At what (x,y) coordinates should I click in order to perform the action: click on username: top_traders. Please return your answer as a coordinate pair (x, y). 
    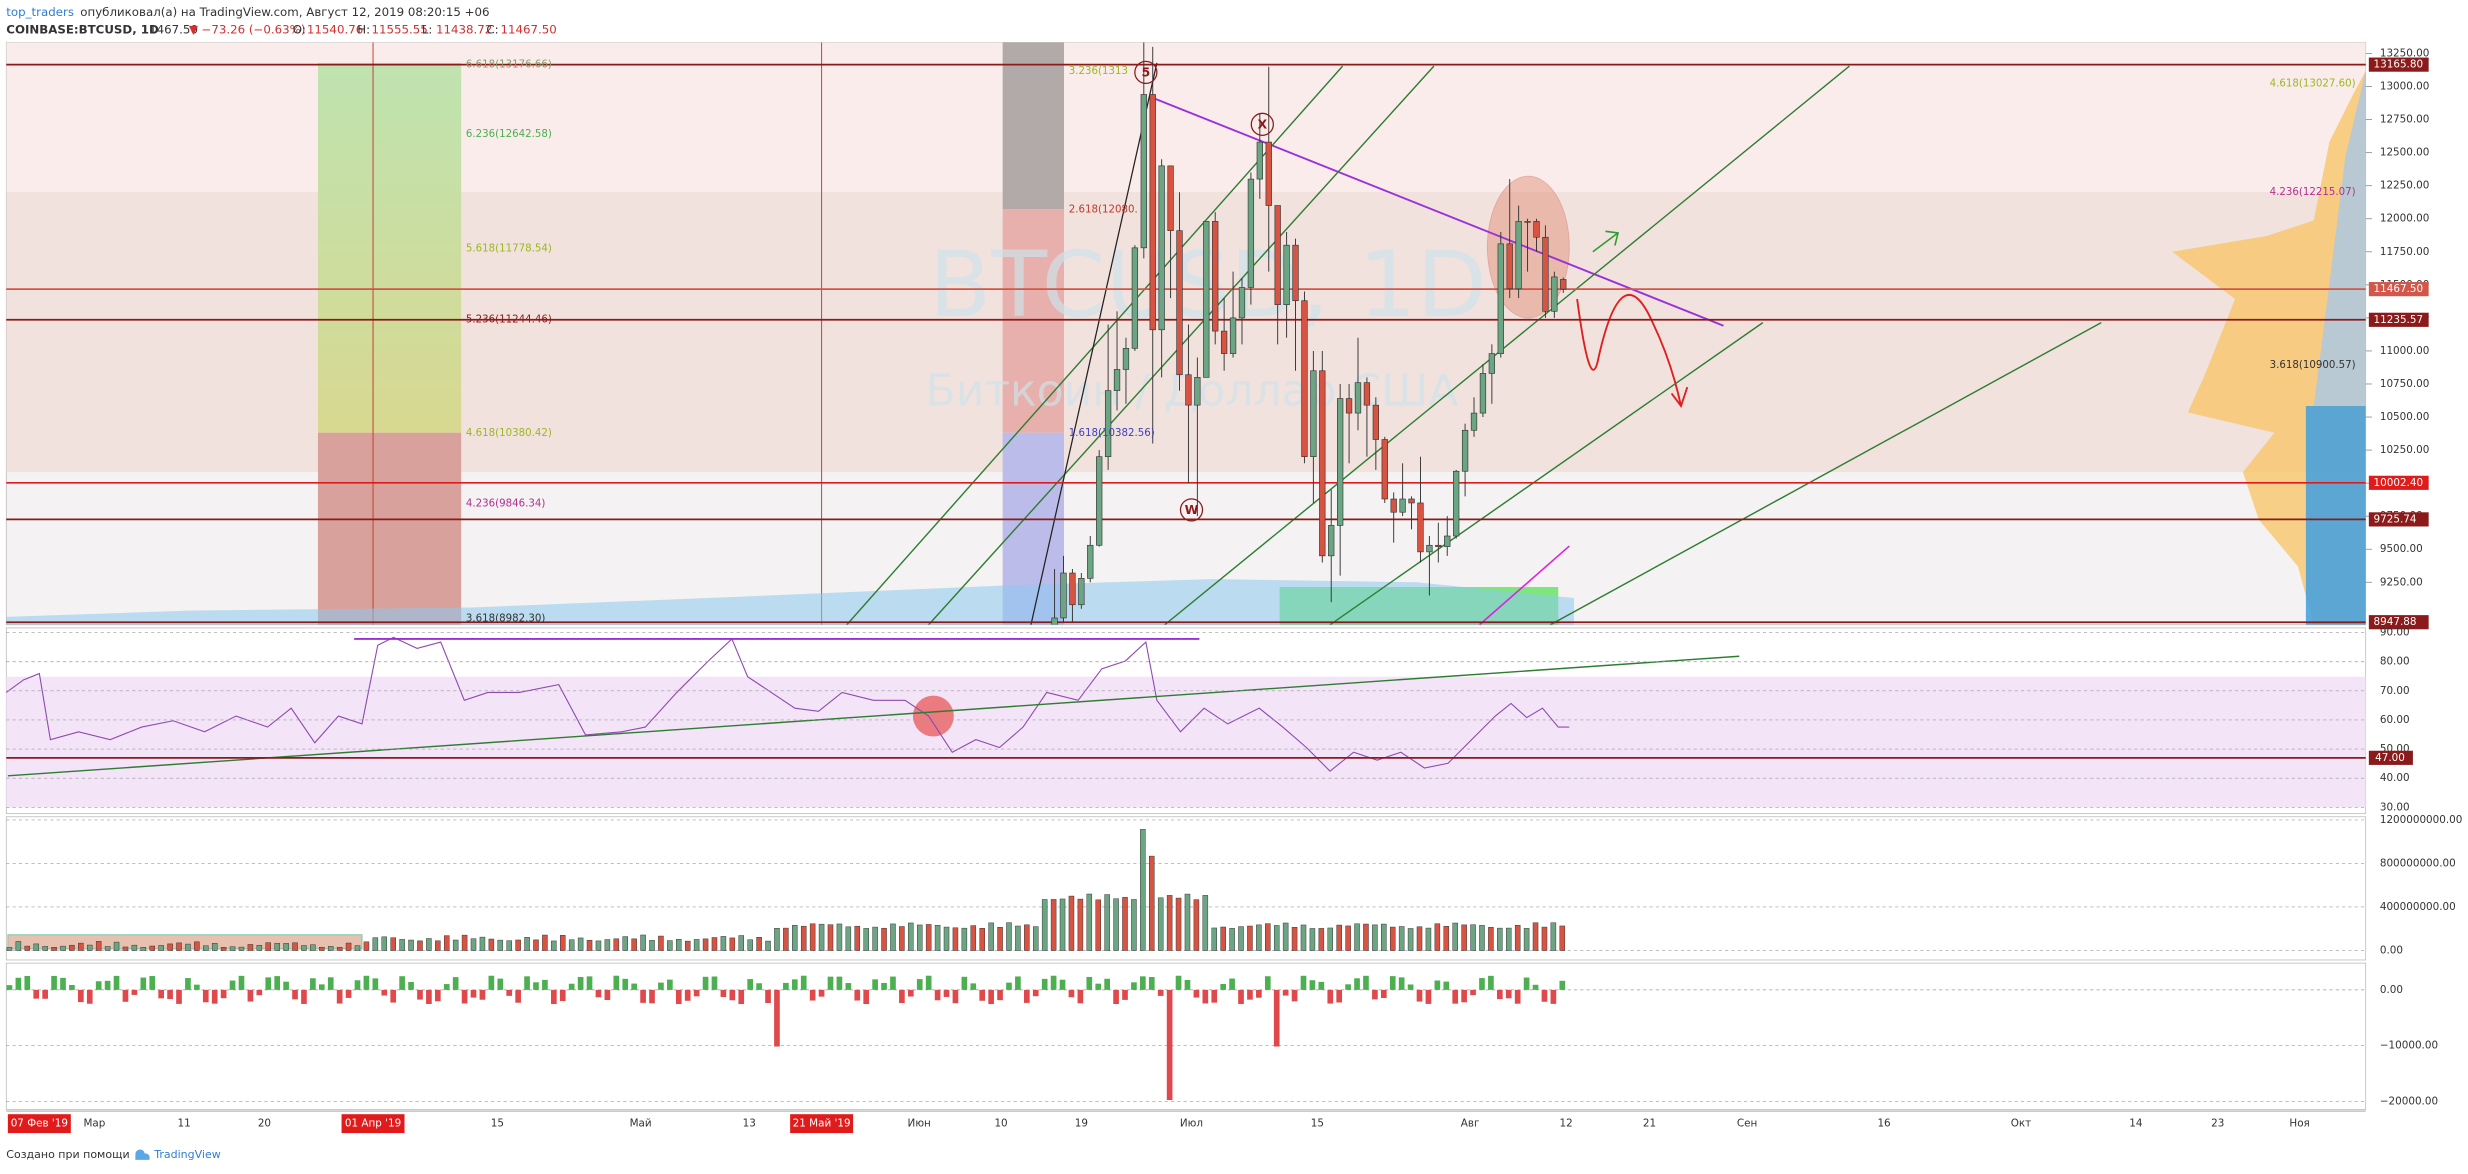
    Looking at the image, I should click on (40, 12).